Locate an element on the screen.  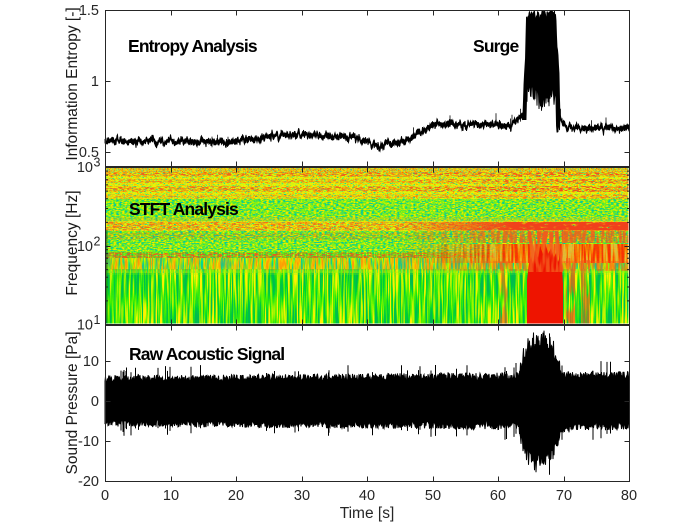
svg-text: Entropy Analysis is located at coordinates (193, 46).